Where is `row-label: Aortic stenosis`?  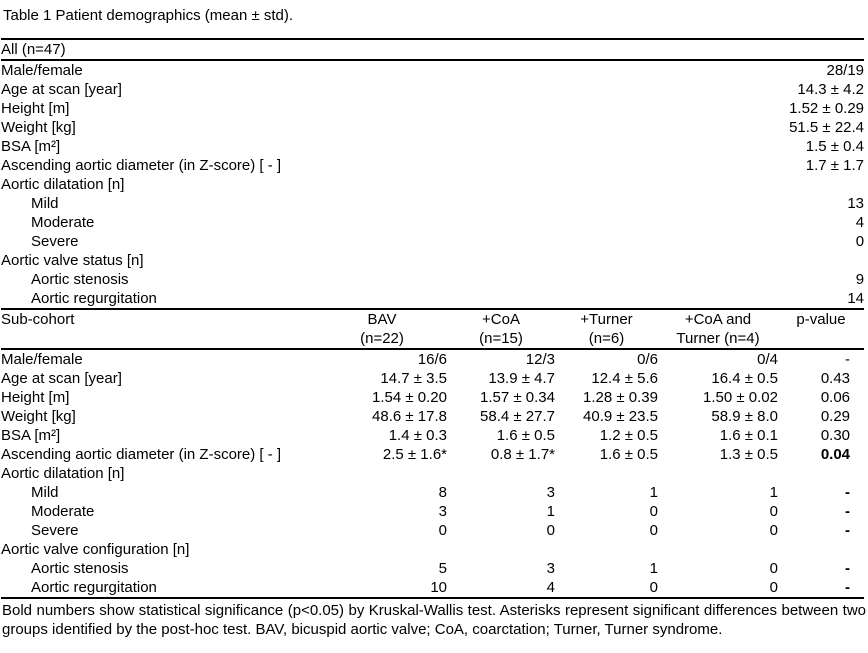
row-label: Aortic stenosis is located at coordinates (80, 568).